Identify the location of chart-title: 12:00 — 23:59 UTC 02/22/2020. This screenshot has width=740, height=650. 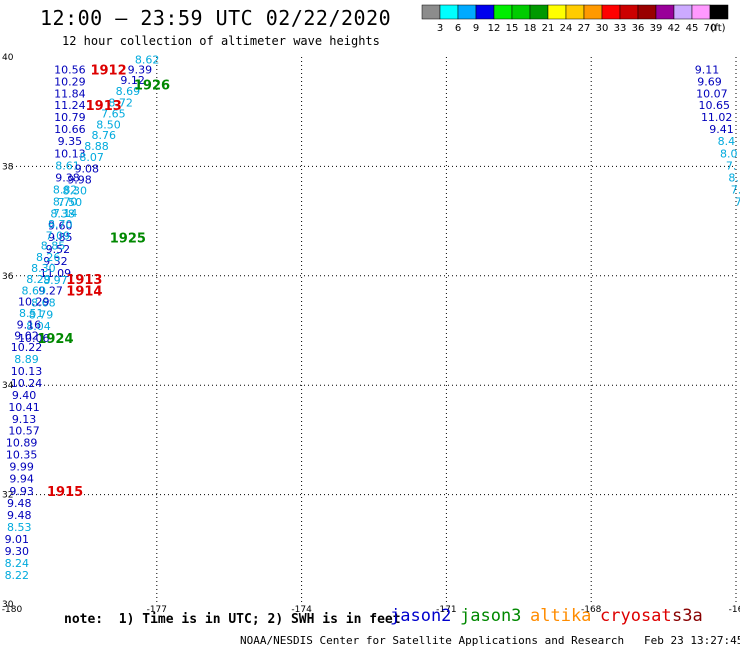
(216, 18).